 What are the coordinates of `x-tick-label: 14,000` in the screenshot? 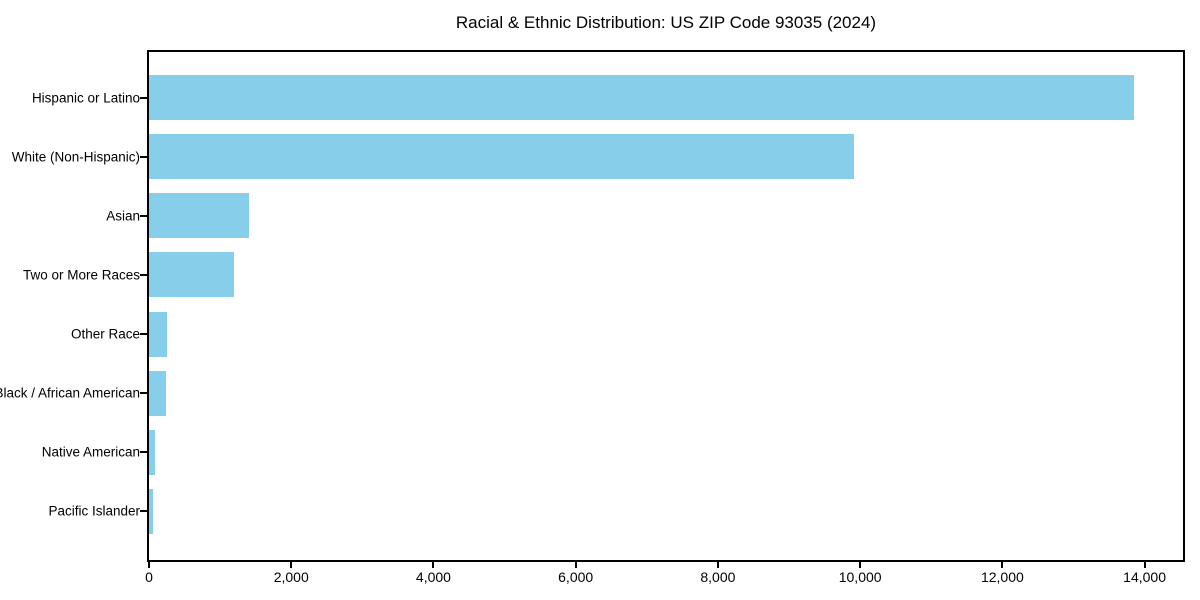 It's located at (1145, 577).